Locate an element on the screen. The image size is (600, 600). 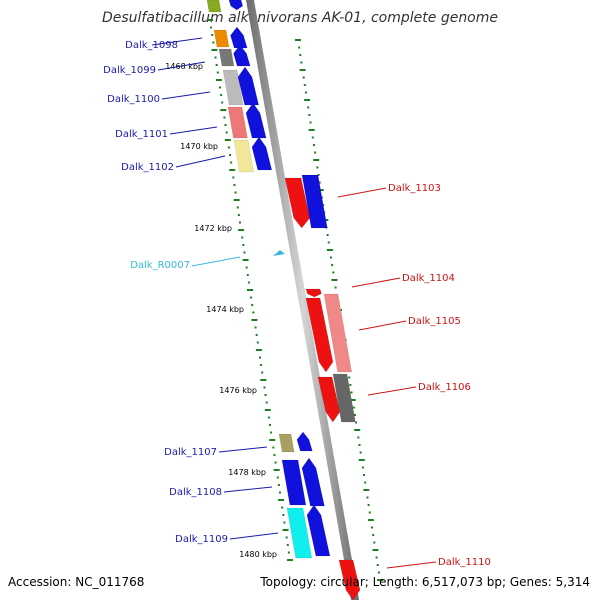
gene-label-dalk-1100: Dalk_1100 is located at coordinates (133, 99).